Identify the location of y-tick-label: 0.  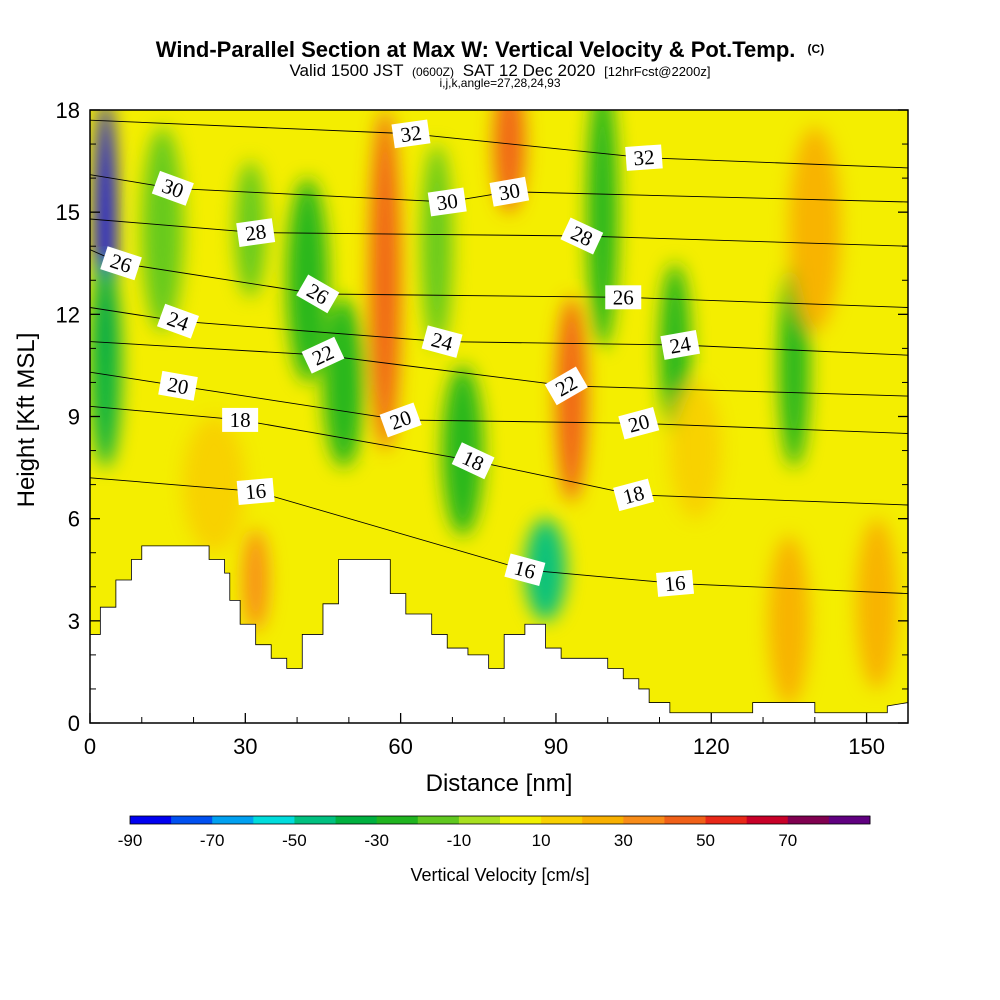
(74, 723).